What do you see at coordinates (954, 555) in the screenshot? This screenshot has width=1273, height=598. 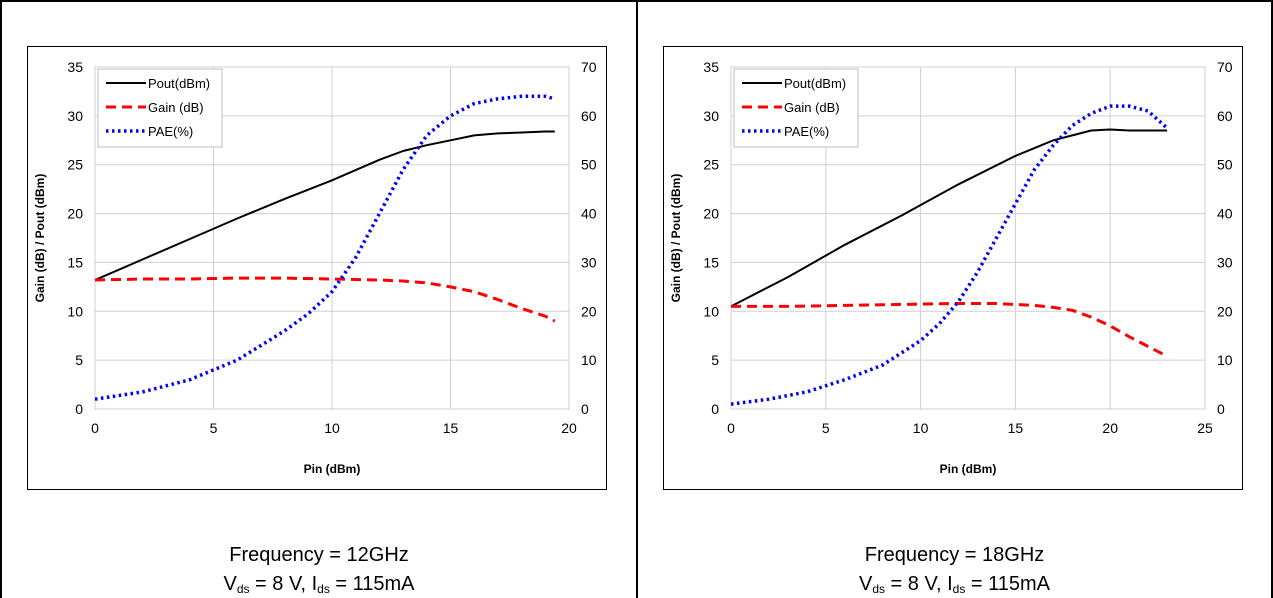 I see `frequency-caption: Frequency = 18GHz` at bounding box center [954, 555].